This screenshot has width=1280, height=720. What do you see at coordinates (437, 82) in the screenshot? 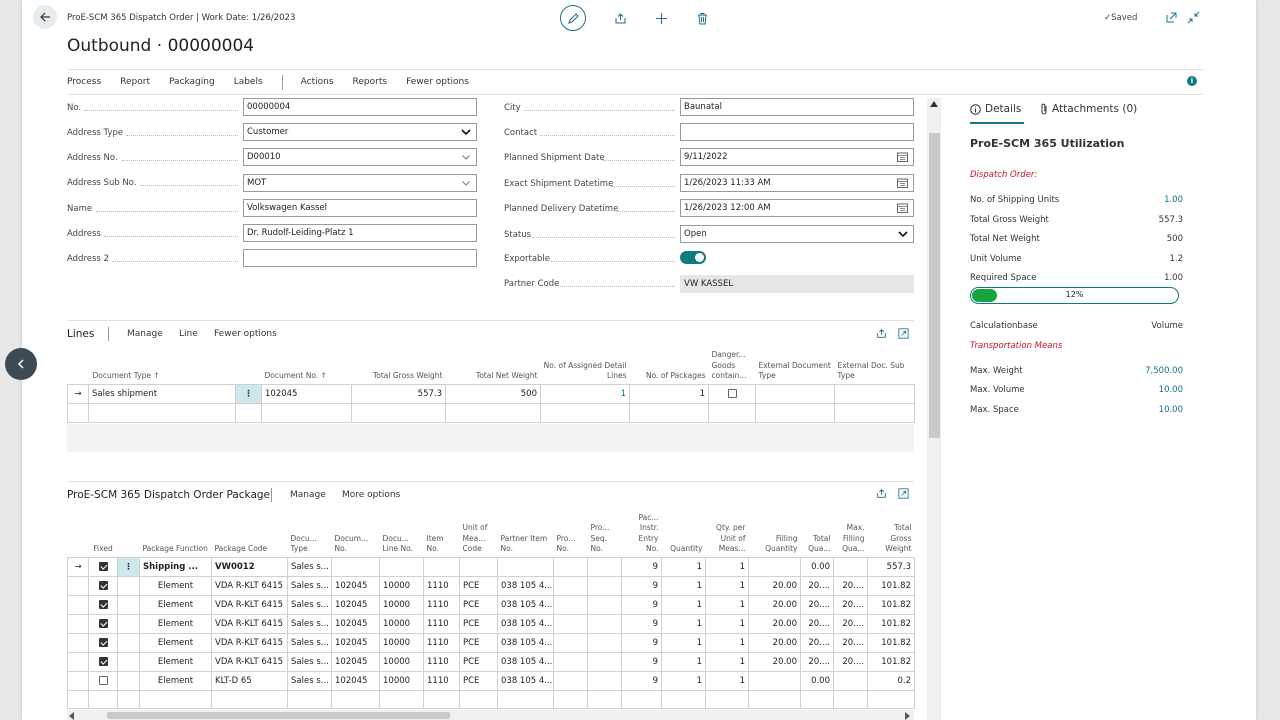
I see `action-fewer-options: Fewer options` at bounding box center [437, 82].